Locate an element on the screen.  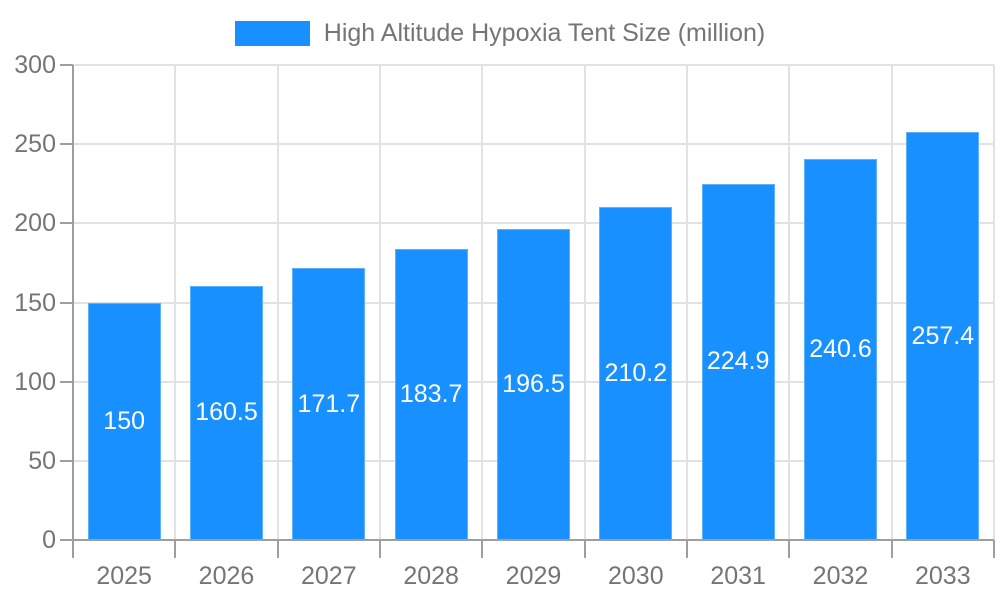
bar: 240.6 is located at coordinates (840, 349).